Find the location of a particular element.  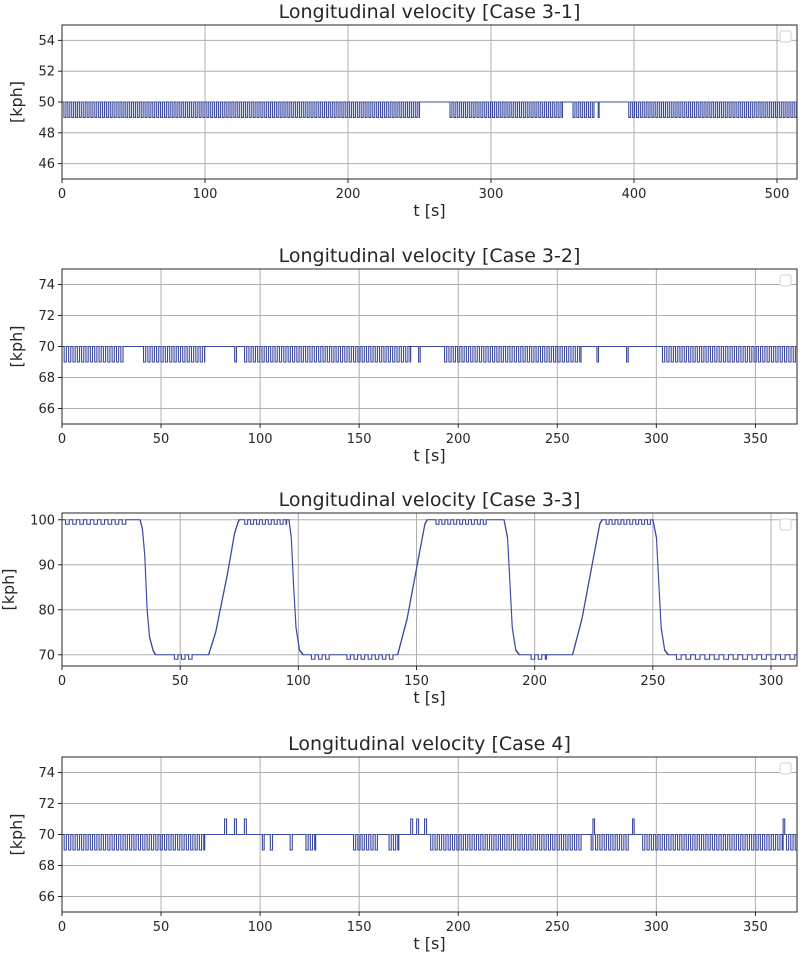

y-tick-label: 90 is located at coordinates (46, 565).